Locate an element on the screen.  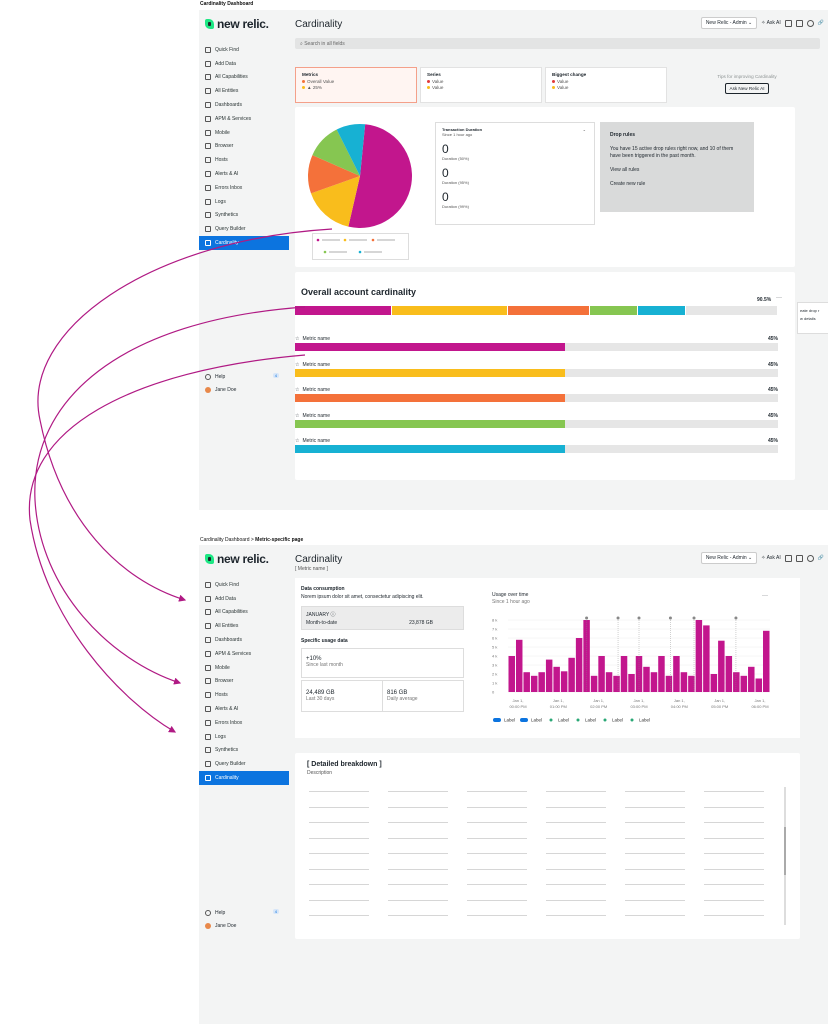
search-input: ⌕ Search in all fields is located at coordinates (557, 43).